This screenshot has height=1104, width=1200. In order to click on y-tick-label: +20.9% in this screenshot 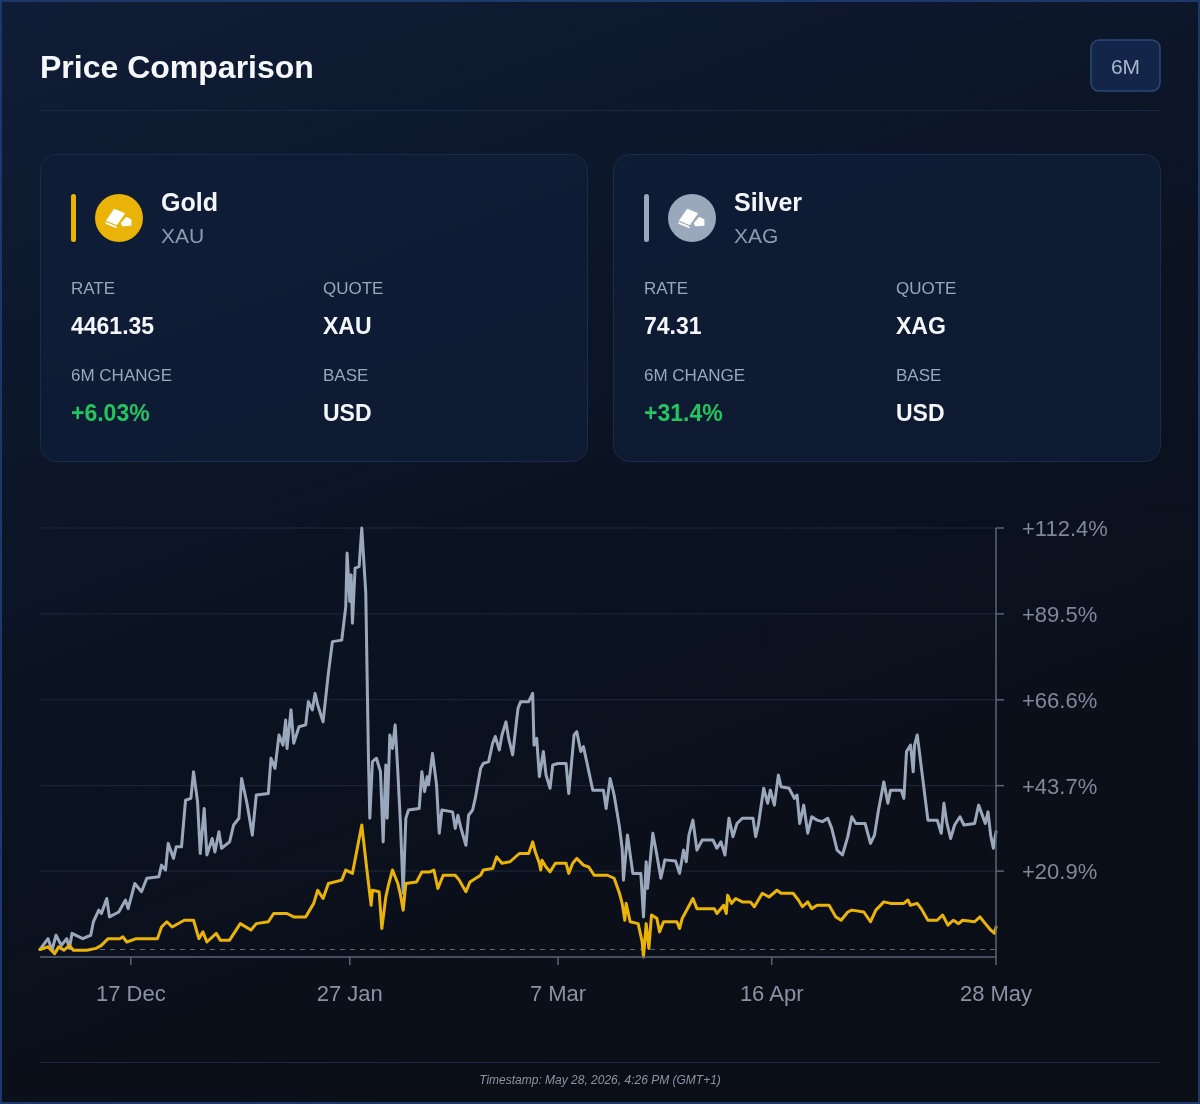, I will do `click(1060, 871)`.